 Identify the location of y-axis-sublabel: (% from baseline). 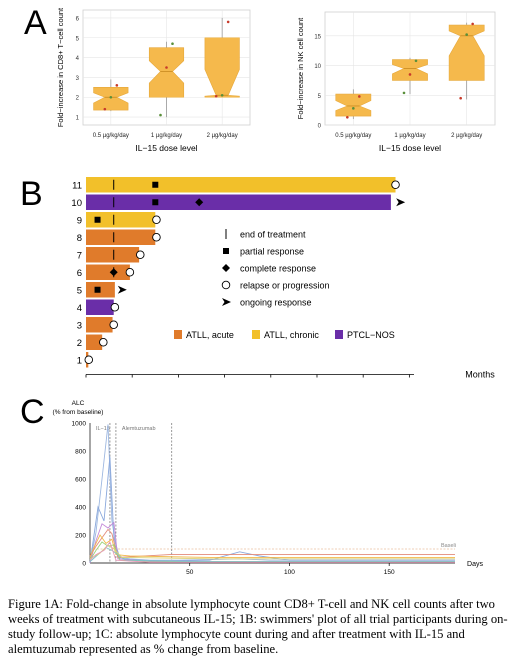
(78, 412).